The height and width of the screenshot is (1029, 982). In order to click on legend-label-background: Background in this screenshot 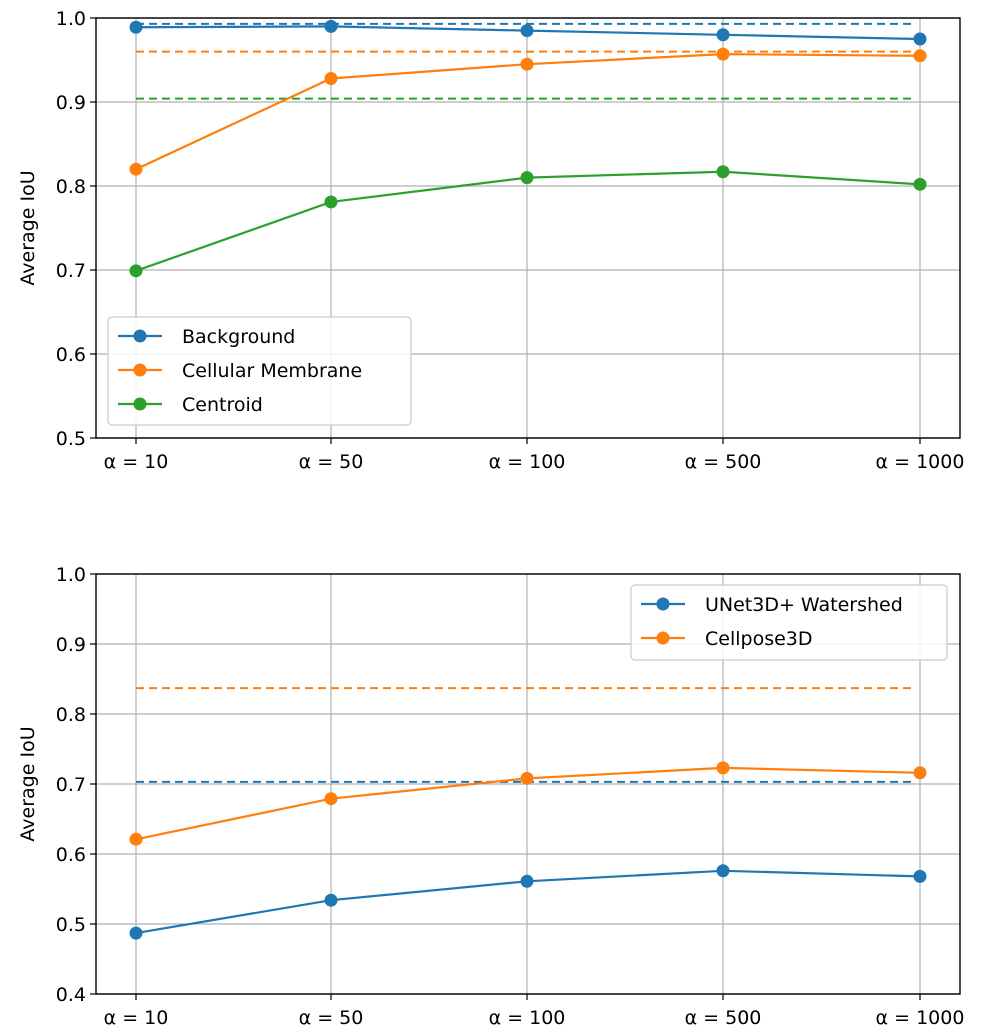, I will do `click(238, 337)`.